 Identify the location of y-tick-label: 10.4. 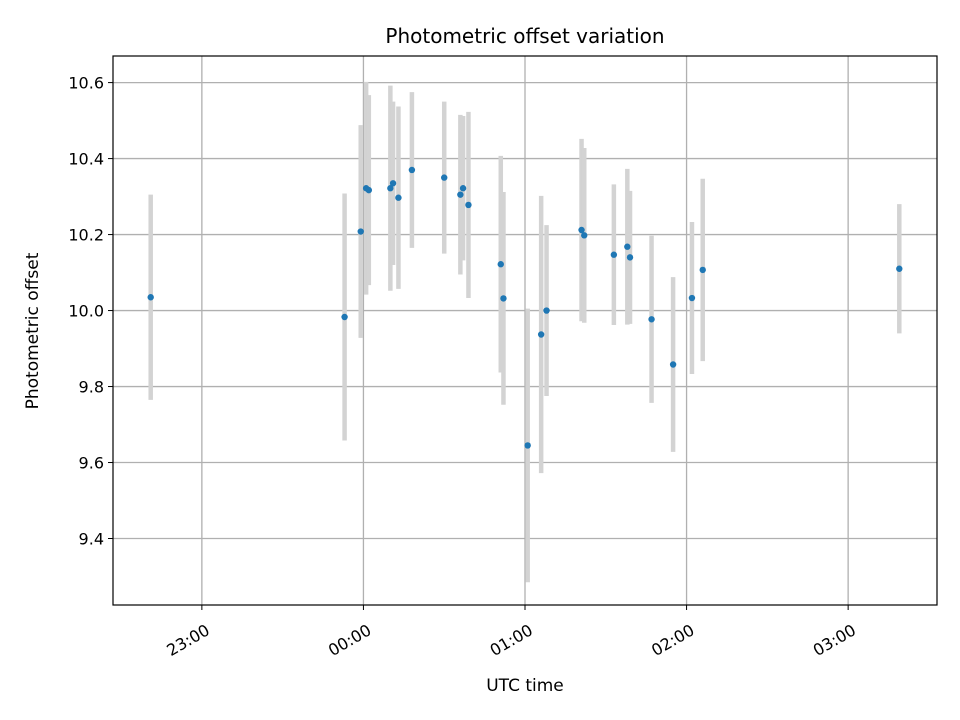
(86, 159).